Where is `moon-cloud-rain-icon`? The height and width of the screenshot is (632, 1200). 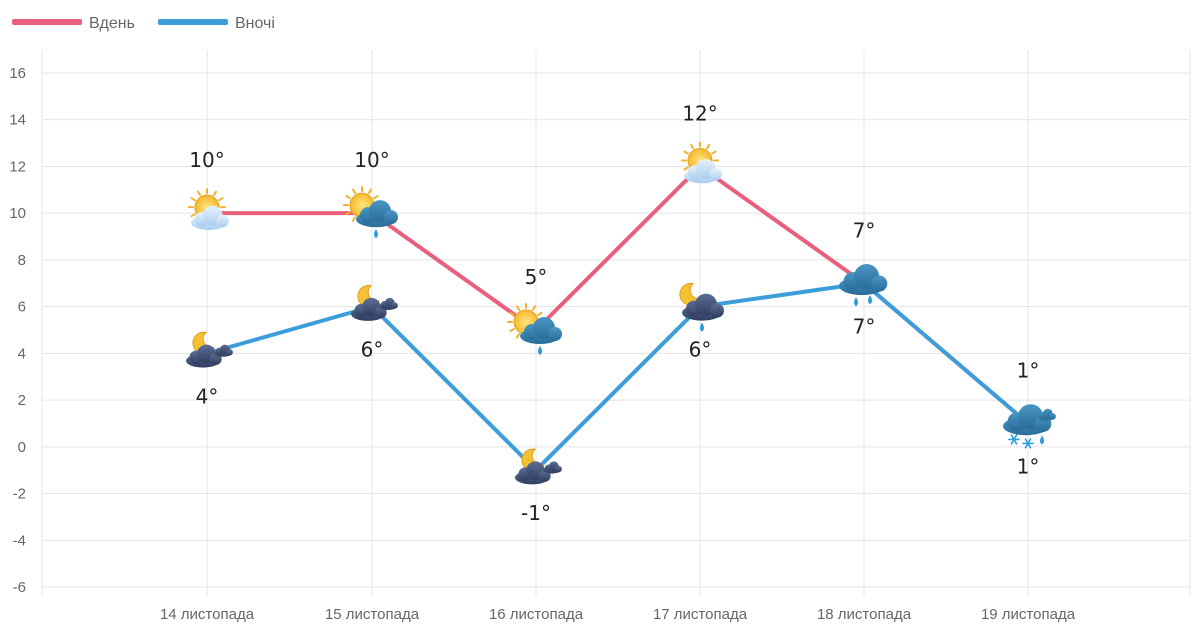 moon-cloud-rain-icon is located at coordinates (701, 307).